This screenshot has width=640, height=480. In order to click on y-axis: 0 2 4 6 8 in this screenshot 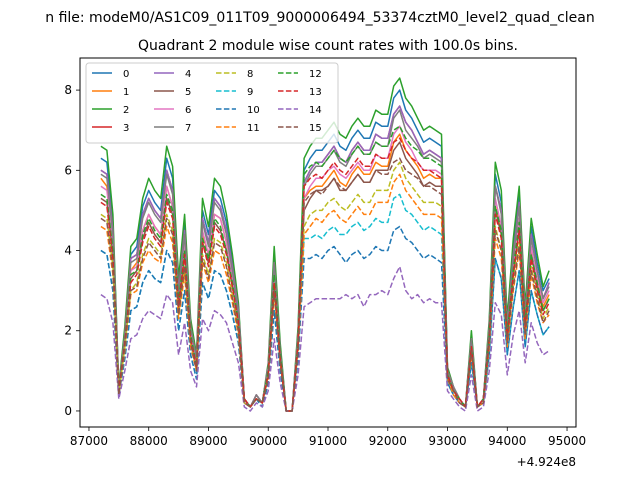, I will do `click(72, 250)`.